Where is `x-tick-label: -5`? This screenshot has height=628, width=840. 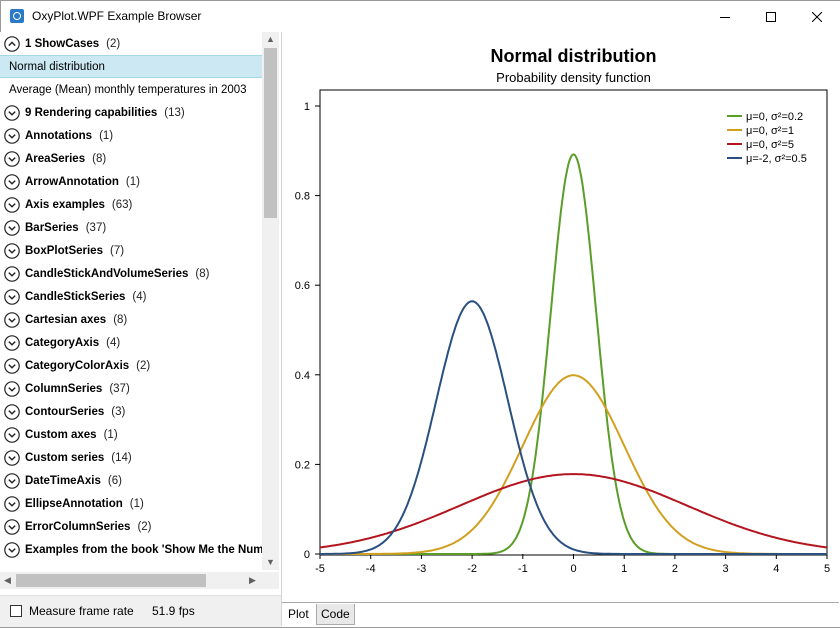
x-tick-label: -5 is located at coordinates (320, 569).